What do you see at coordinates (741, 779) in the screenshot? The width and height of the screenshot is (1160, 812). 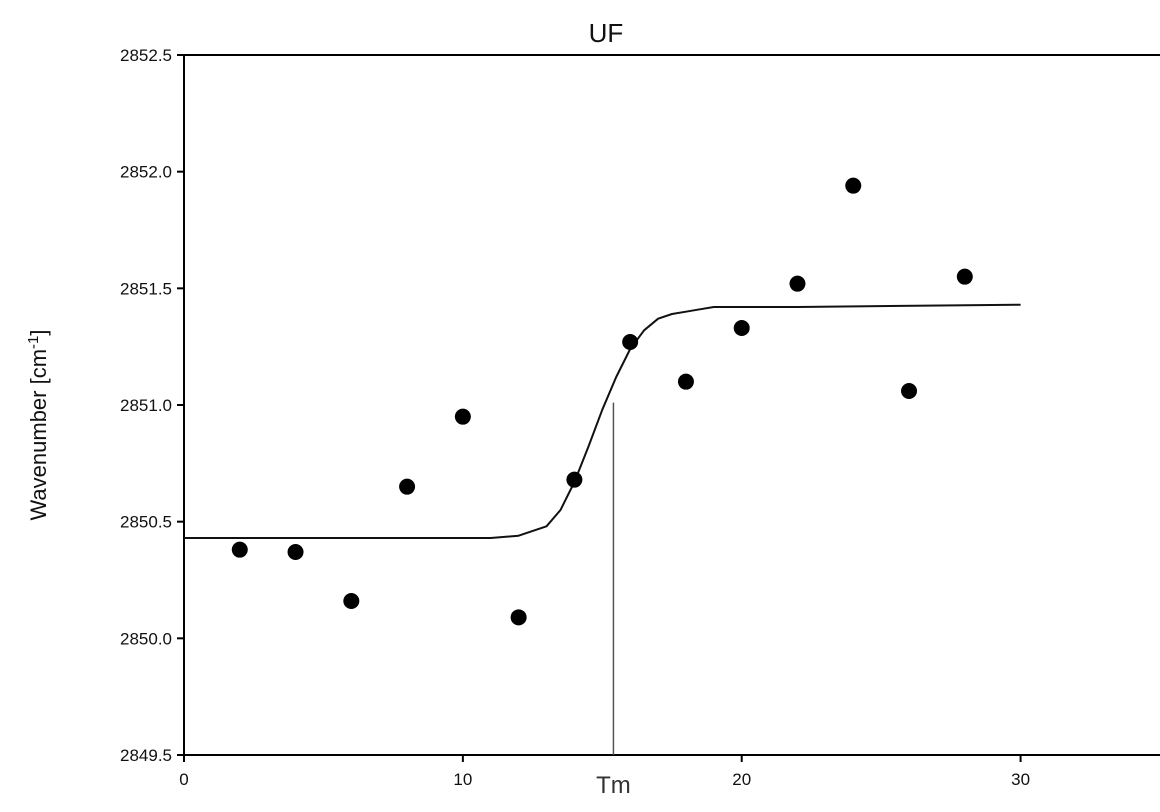 I see `x-tick-label: 20` at bounding box center [741, 779].